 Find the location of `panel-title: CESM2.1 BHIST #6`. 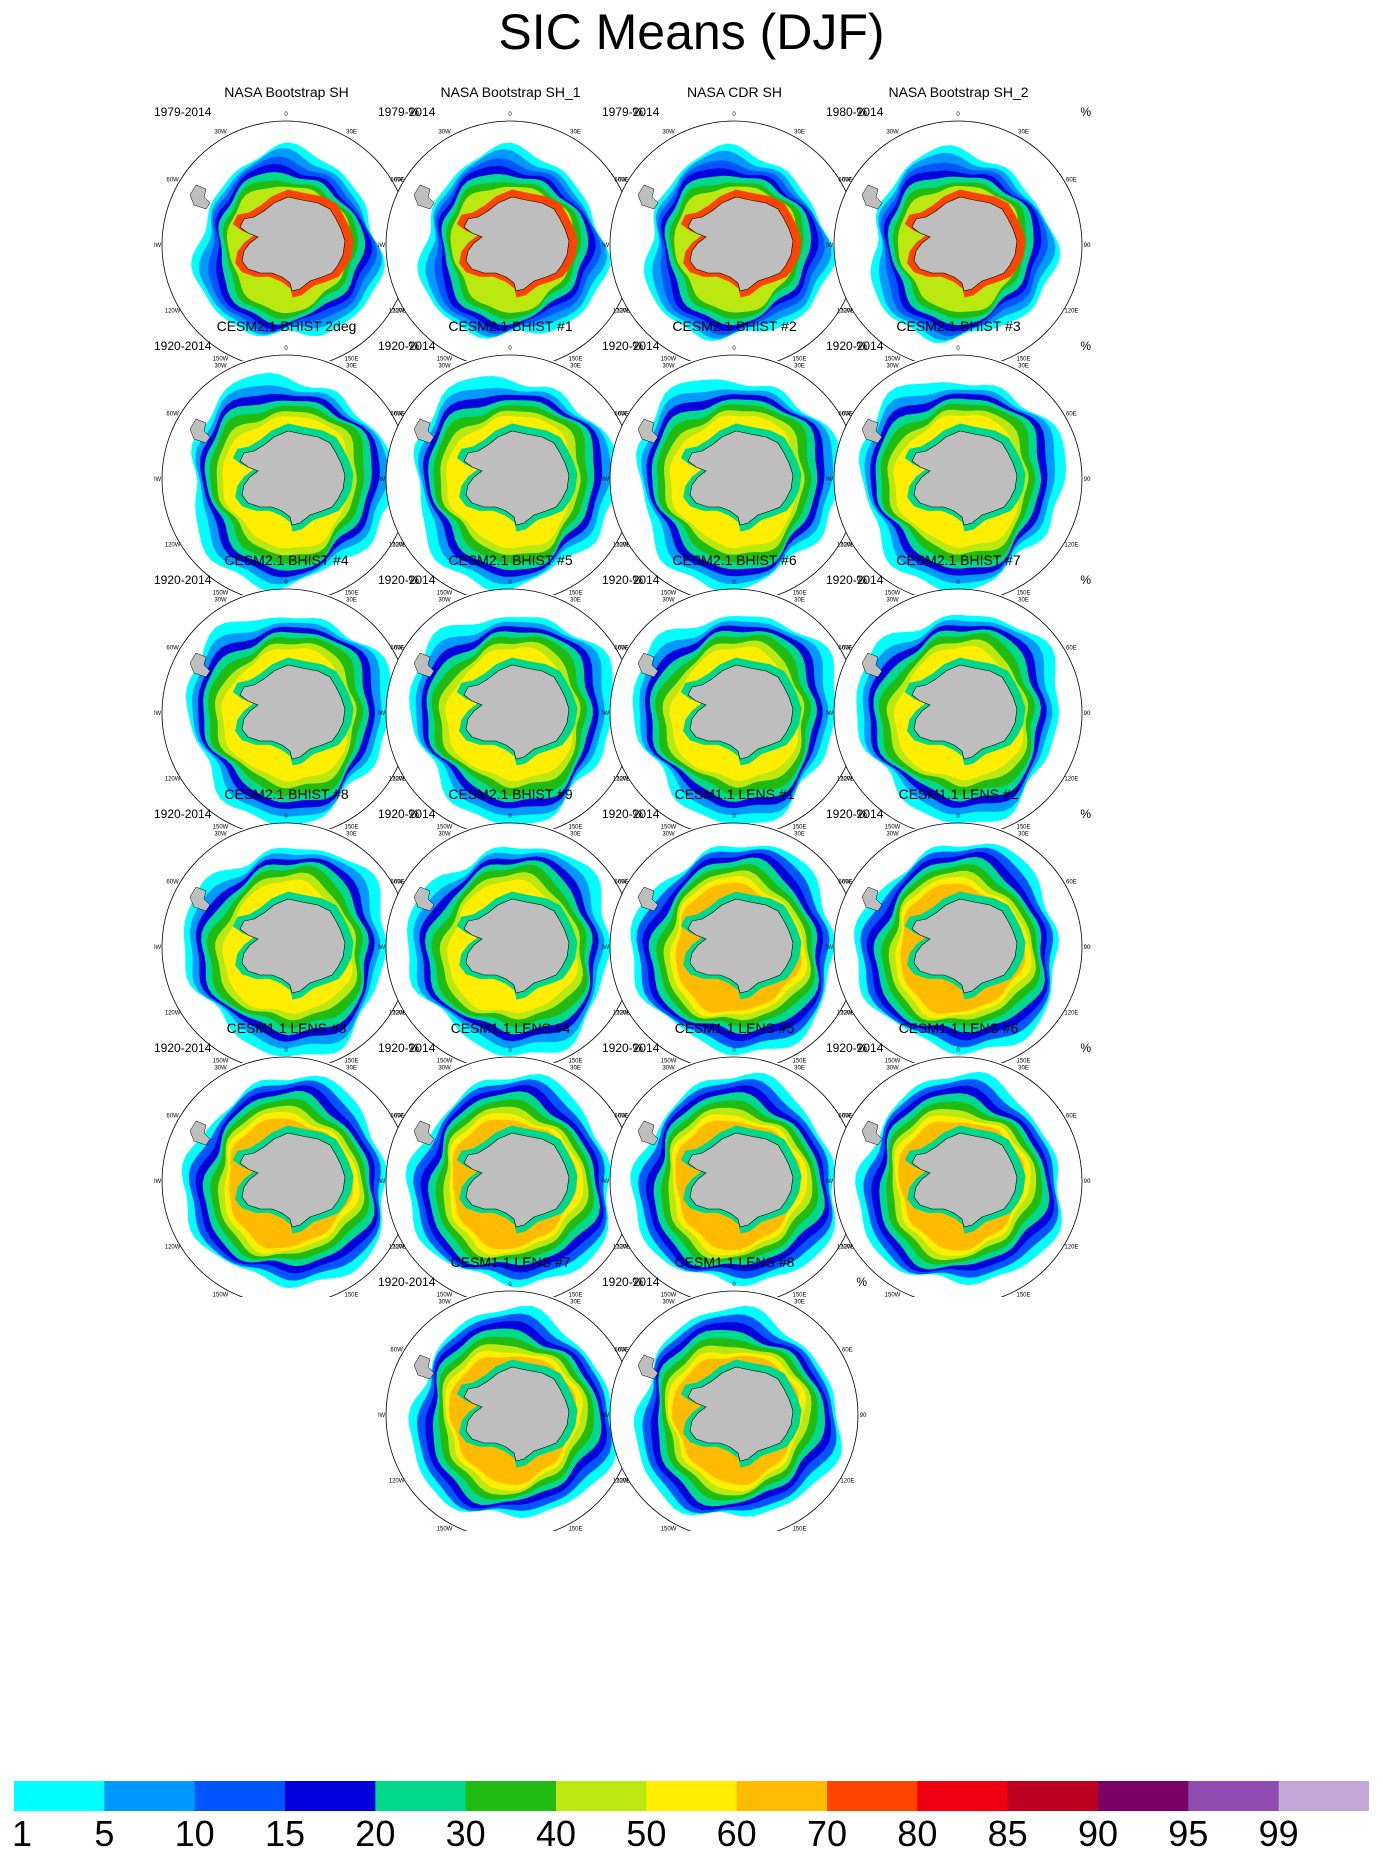

panel-title: CESM2.1 BHIST #6 is located at coordinates (734, 560).